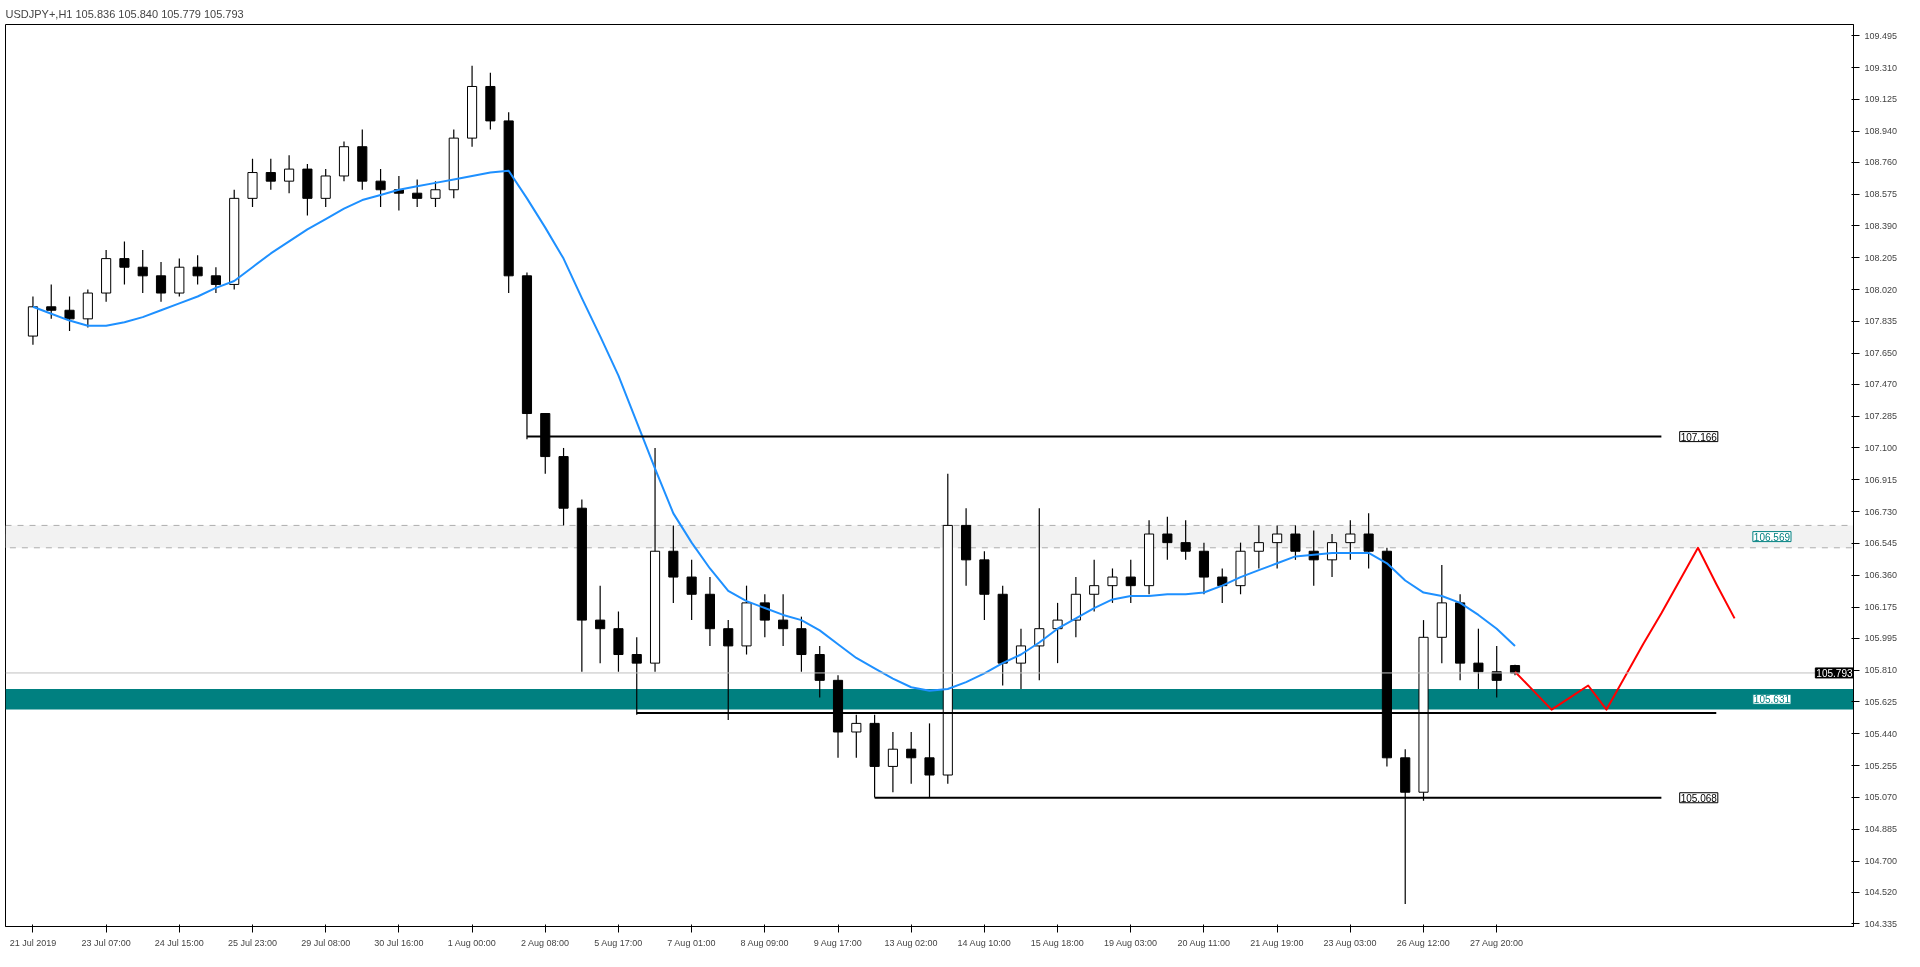 The height and width of the screenshot is (967, 1920). Describe the element at coordinates (691, 942) in the screenshot. I see `x-tick-label: 7 Aug 01:00` at that location.